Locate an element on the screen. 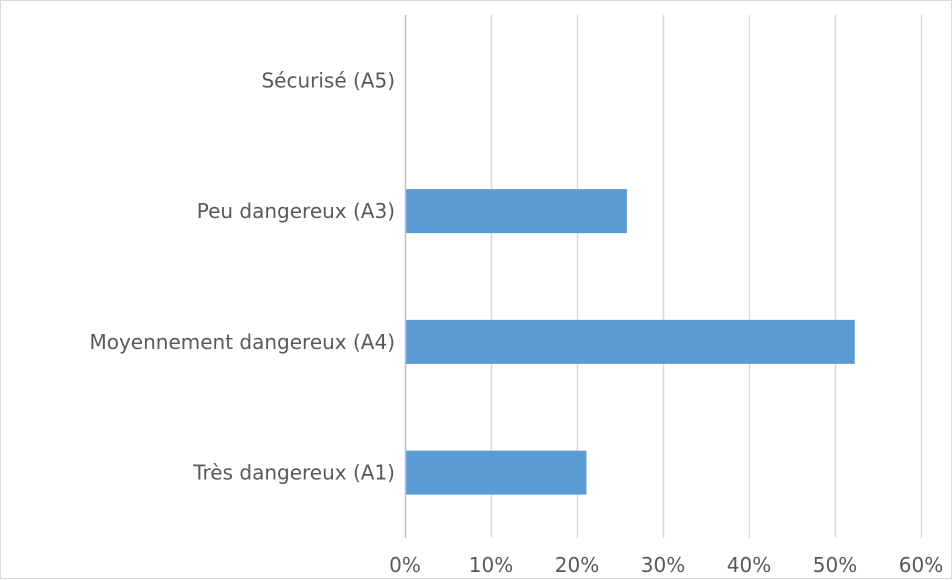 This screenshot has width=952, height=580. x-tick-label: 40% is located at coordinates (749, 565).